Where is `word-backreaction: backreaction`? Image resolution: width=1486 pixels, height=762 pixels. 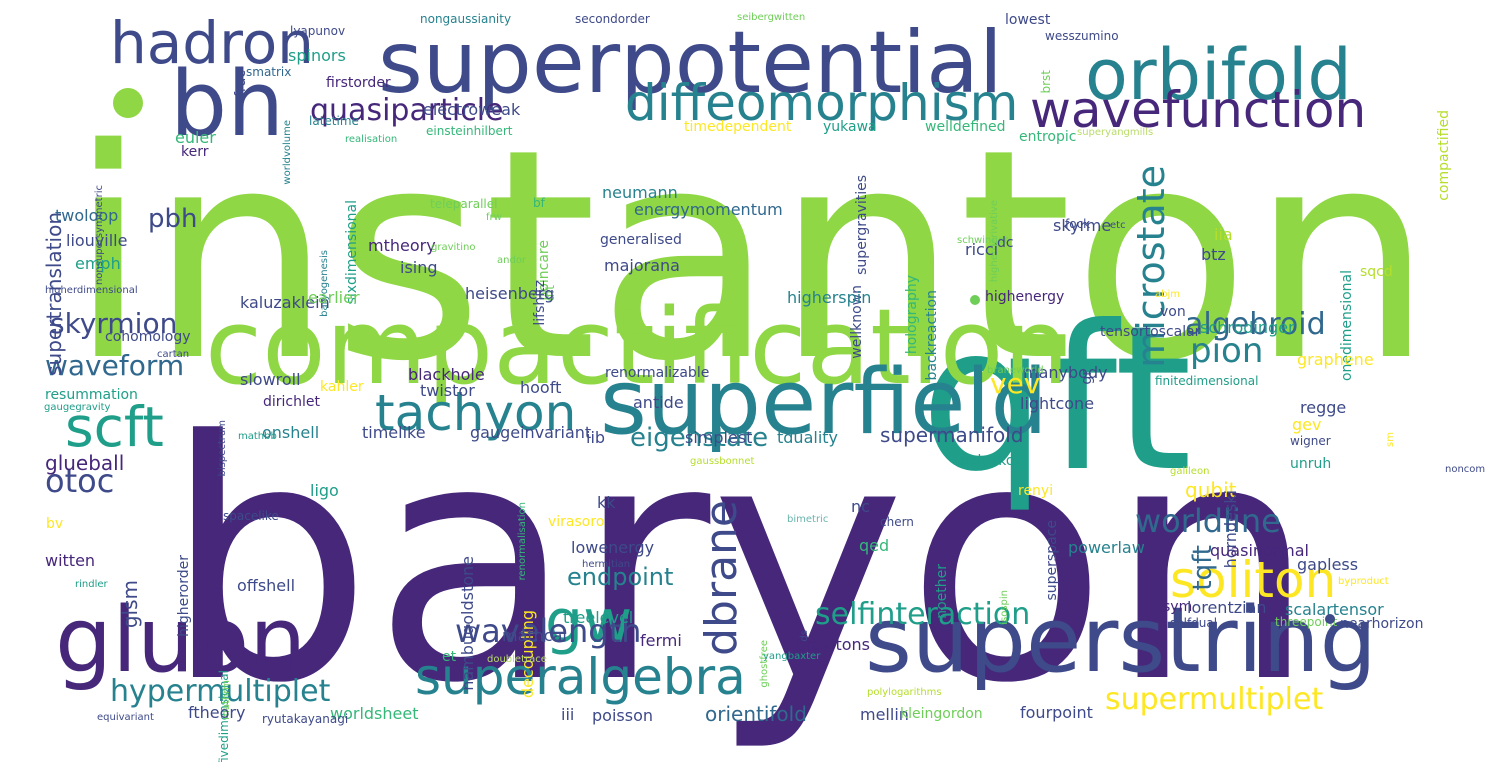 word-backreaction: backreaction is located at coordinates (932, 335).